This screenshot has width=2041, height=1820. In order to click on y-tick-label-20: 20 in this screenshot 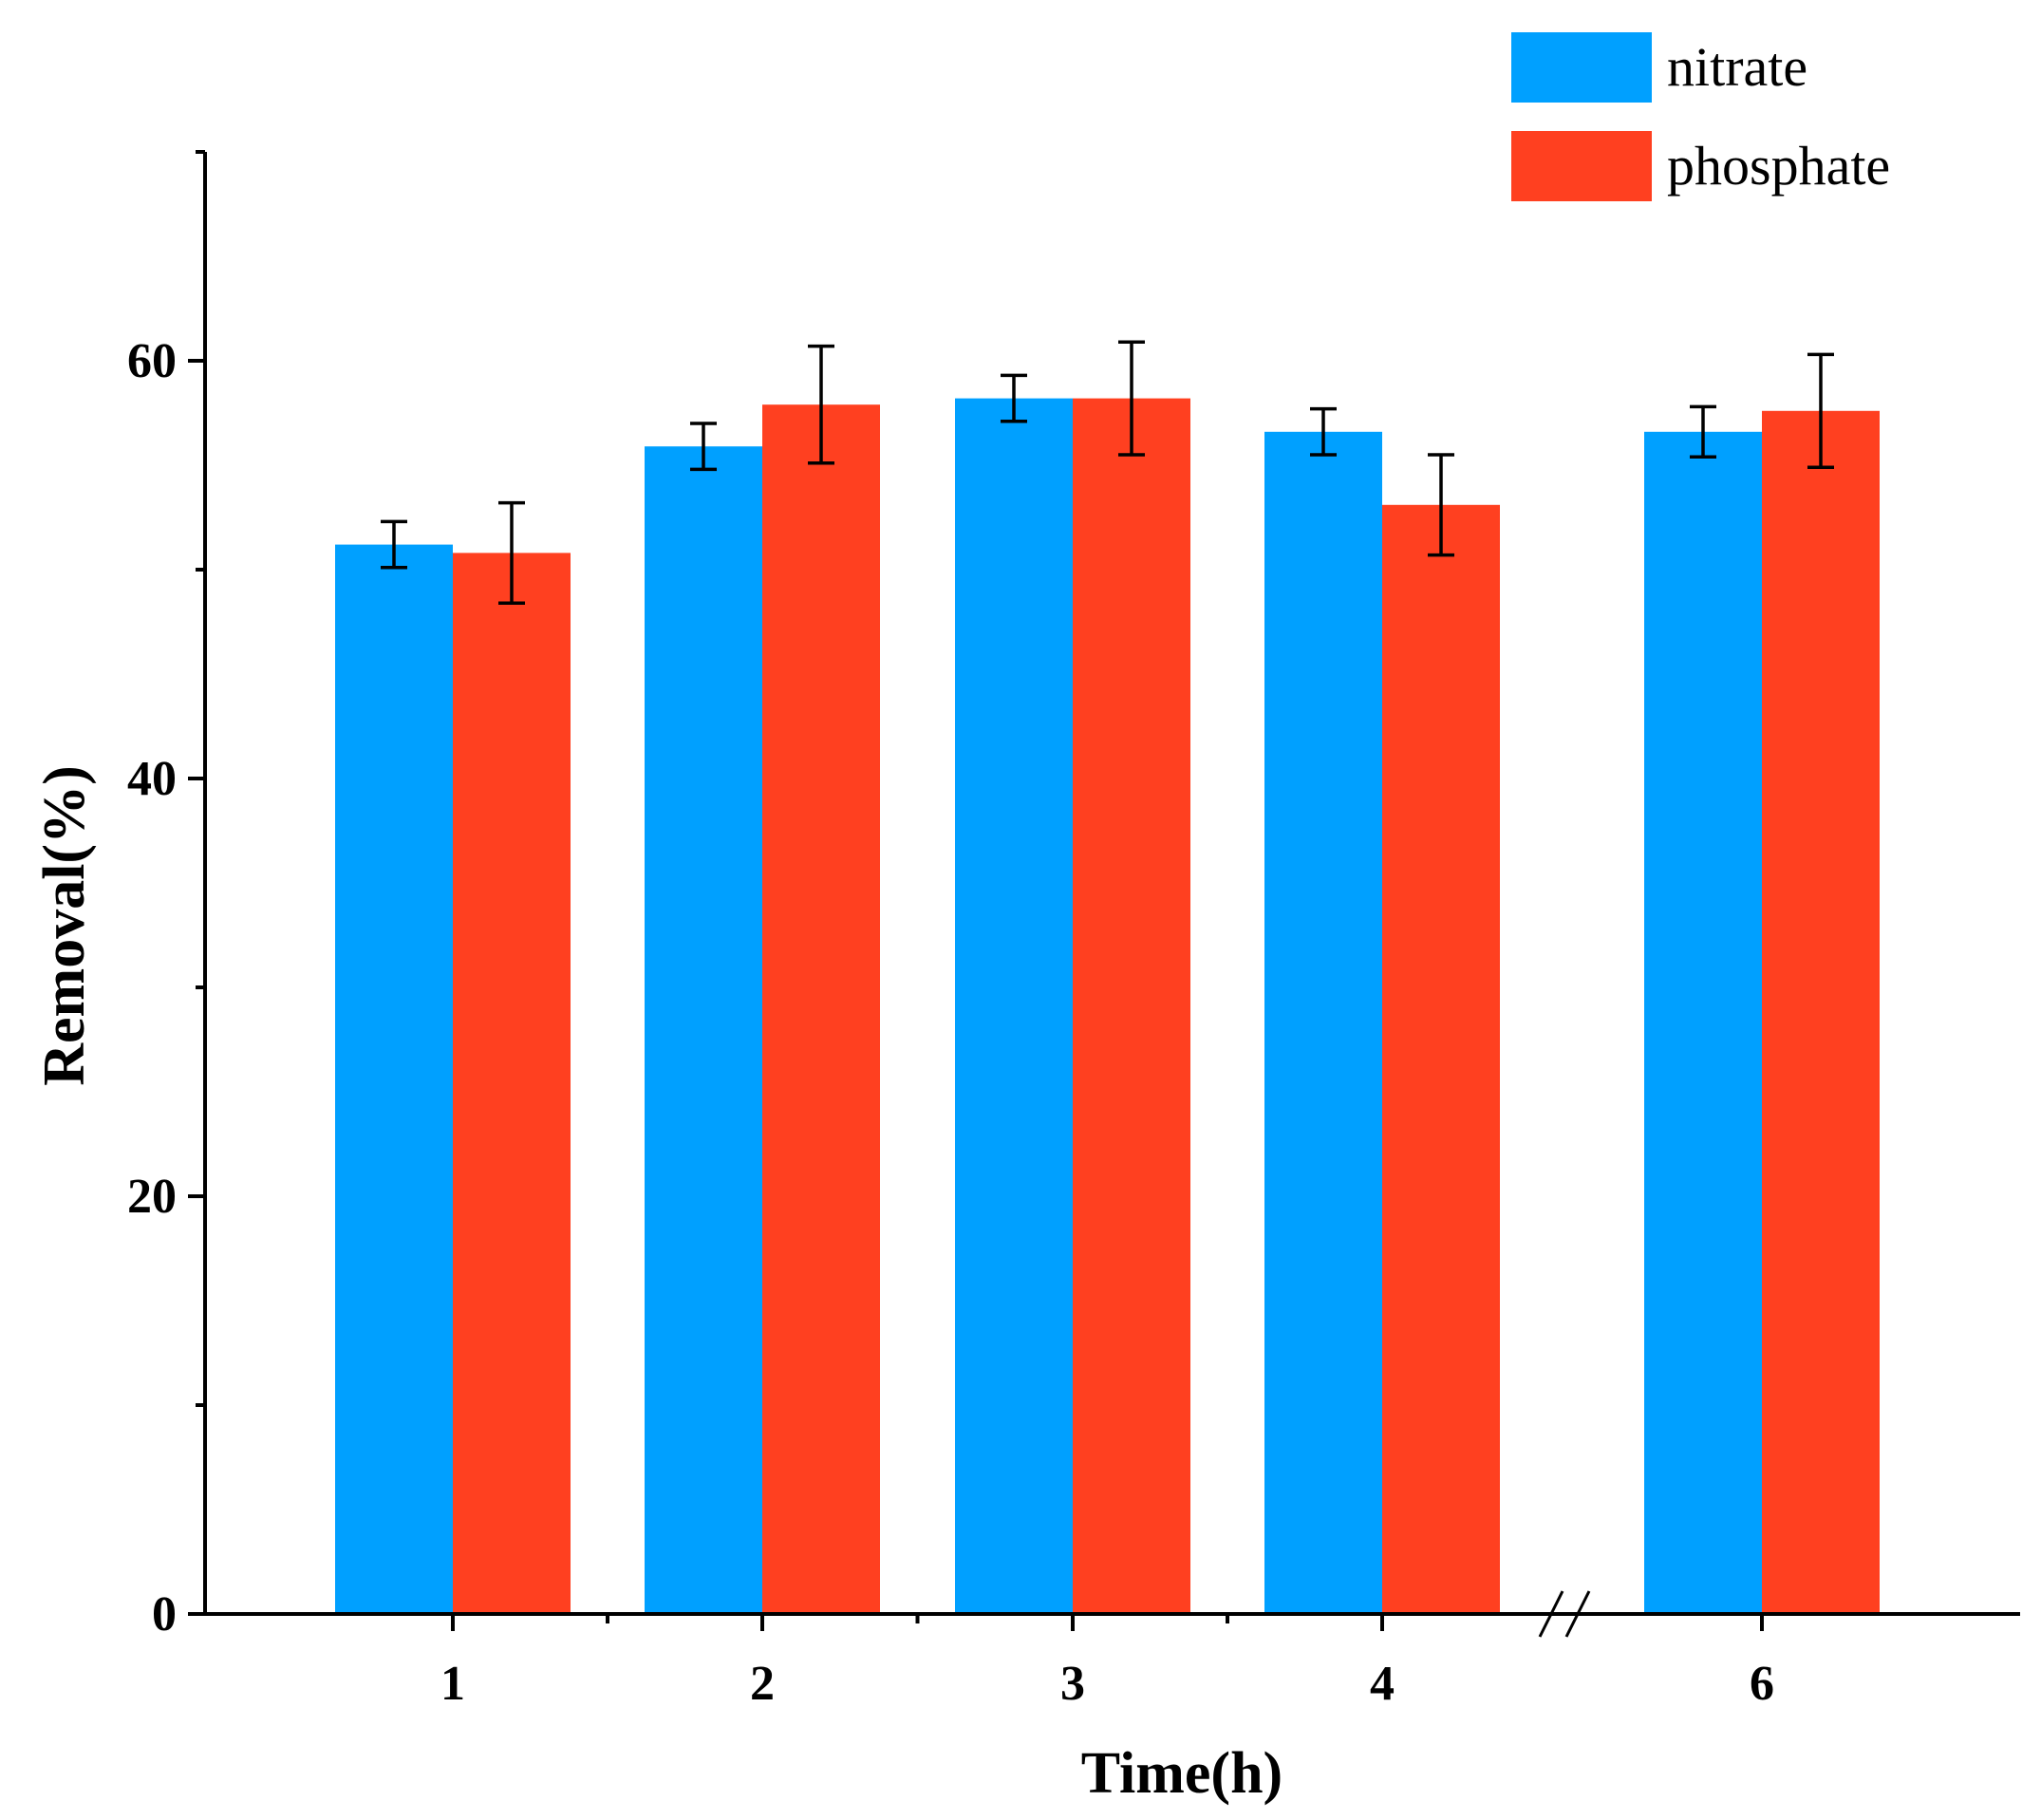, I will do `click(152, 1197)`.